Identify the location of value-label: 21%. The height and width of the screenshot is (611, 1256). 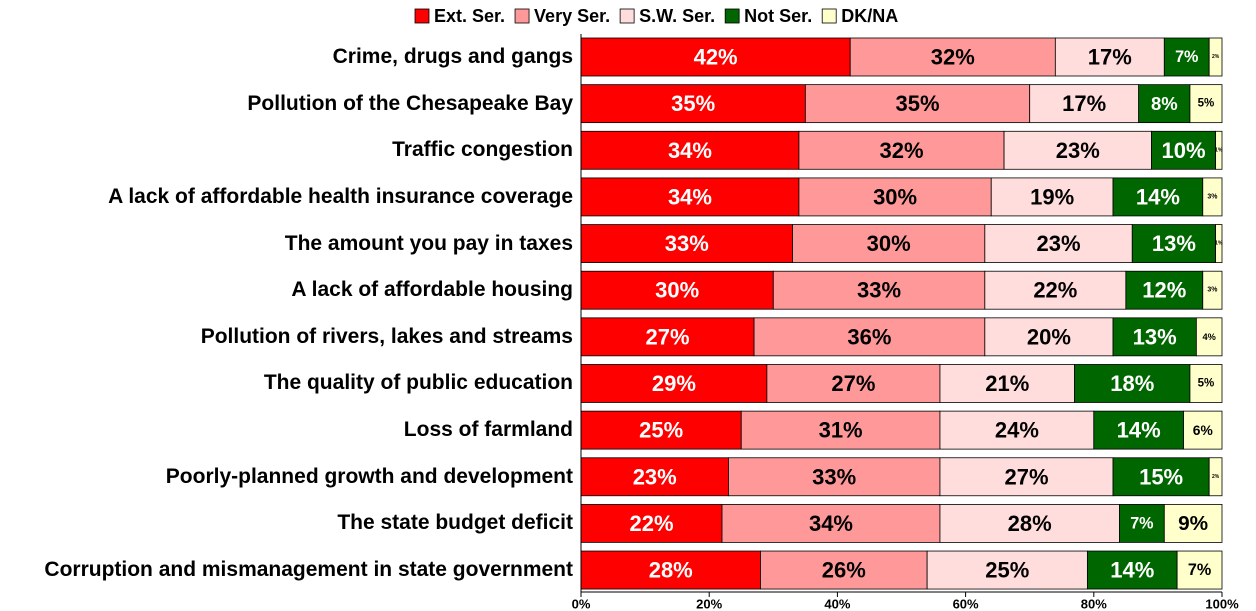
(1007, 383).